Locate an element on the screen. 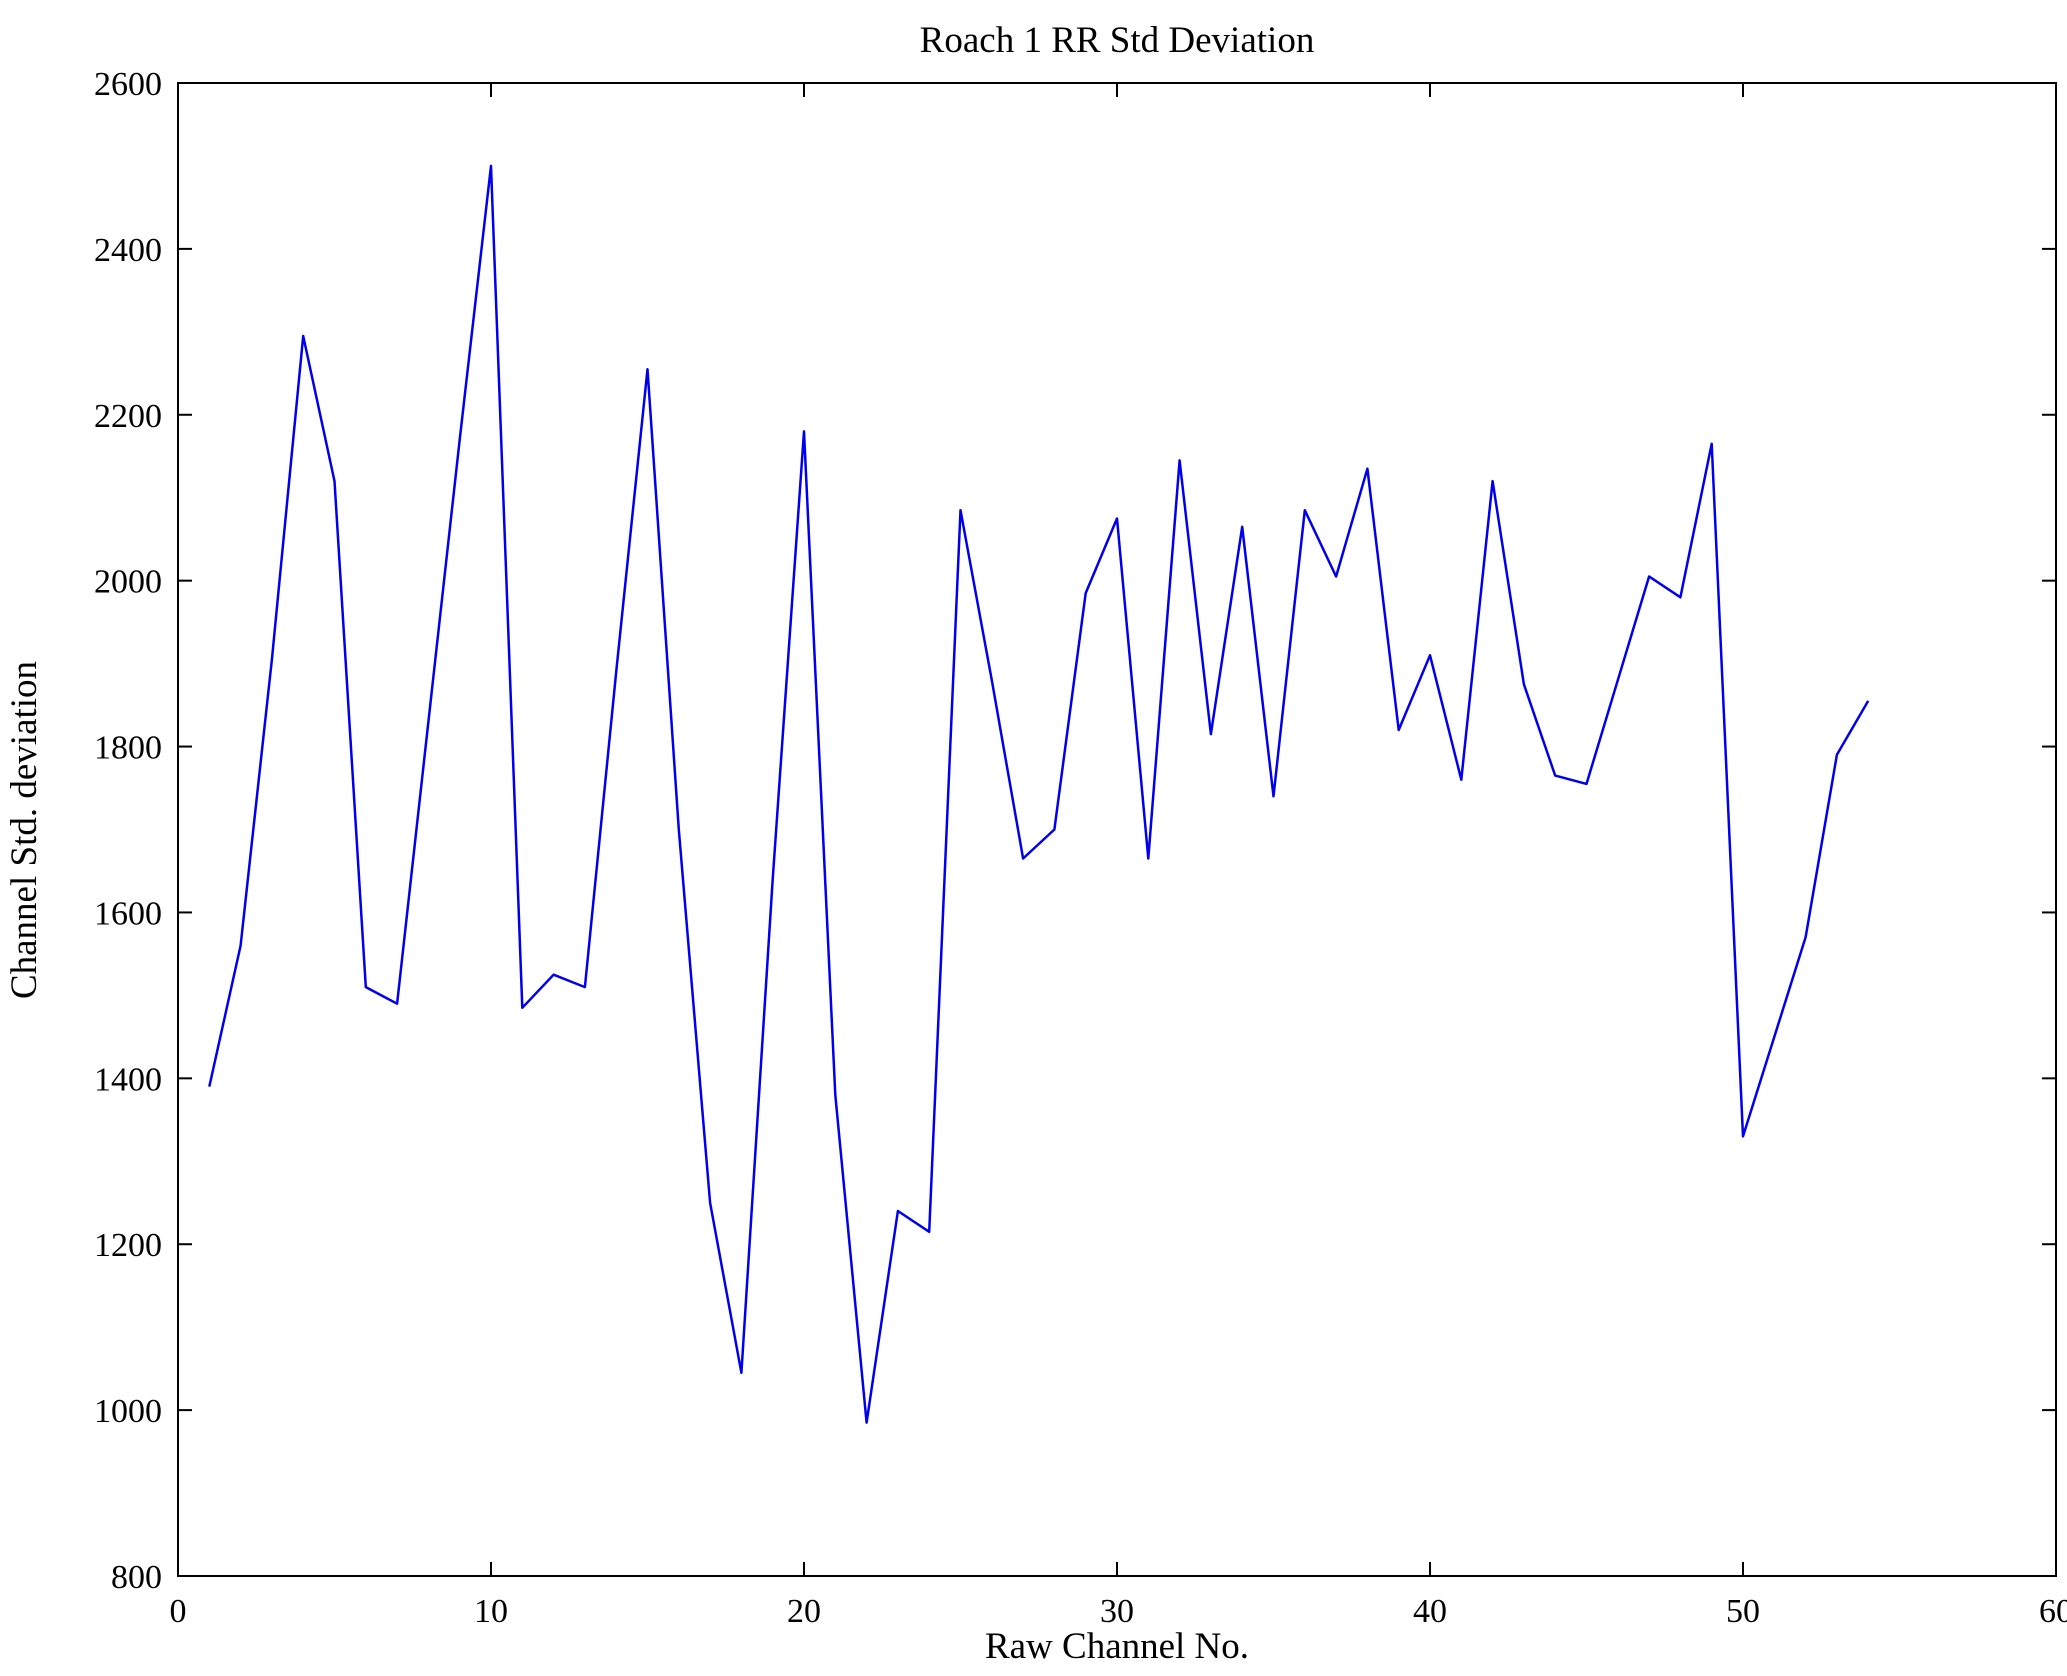 The image size is (2067, 1676). y-tick-label: 800 is located at coordinates (136, 1577).